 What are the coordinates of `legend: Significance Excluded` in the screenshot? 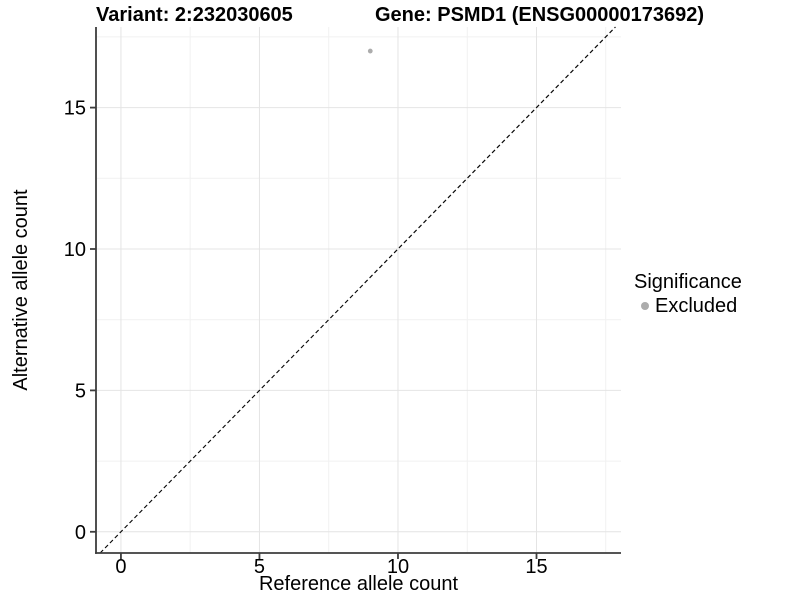 It's located at (688, 294).